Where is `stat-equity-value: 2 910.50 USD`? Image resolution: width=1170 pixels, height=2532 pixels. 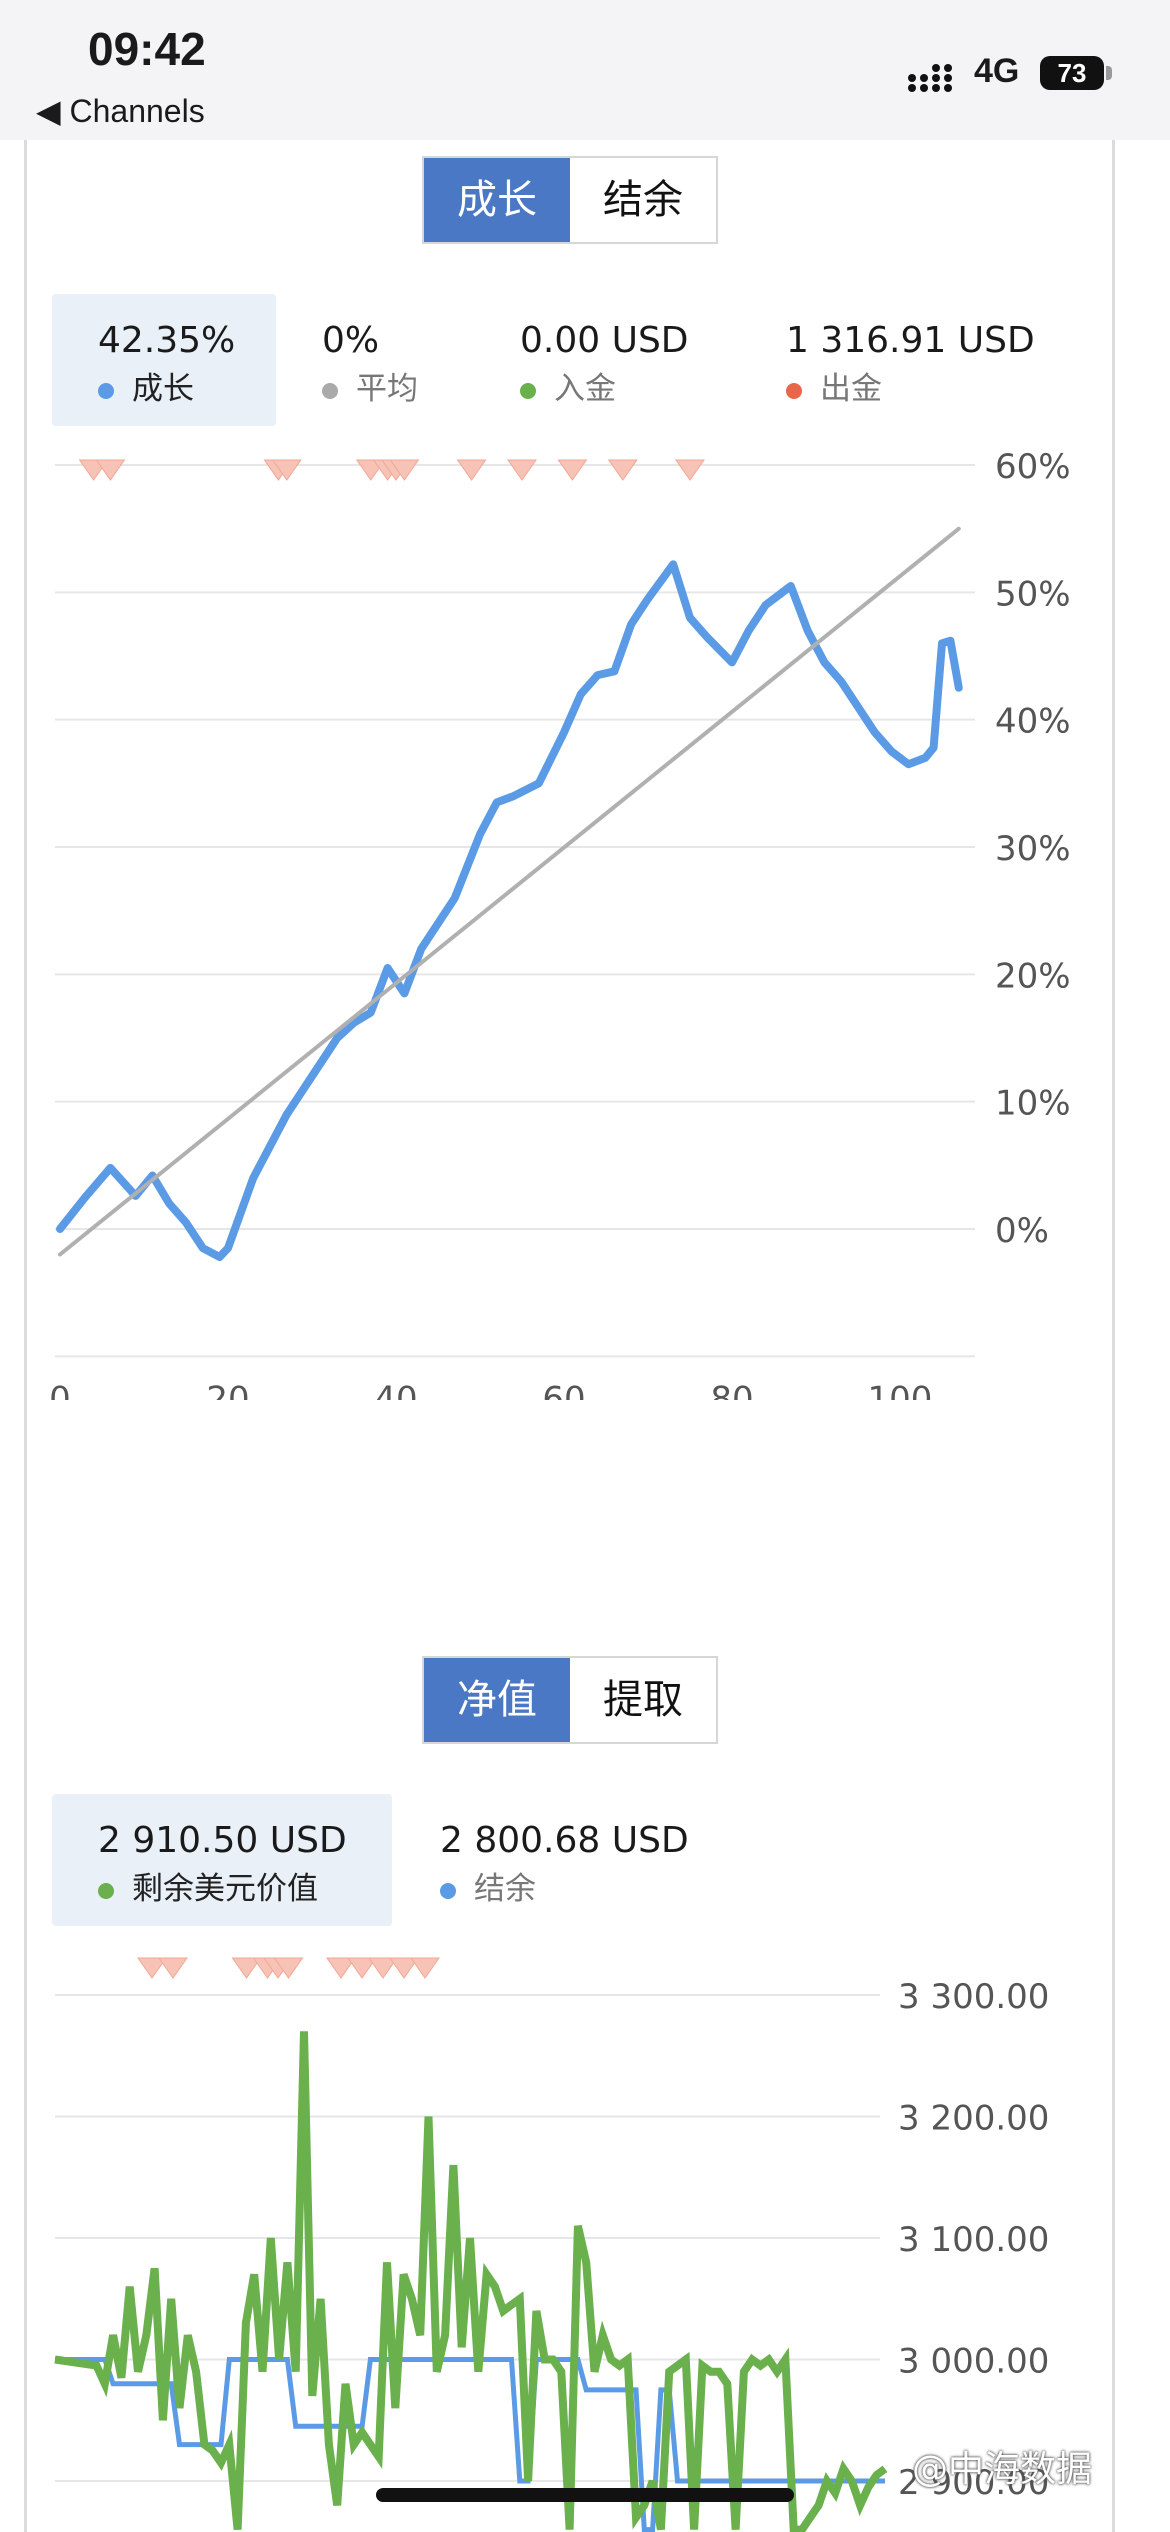
stat-equity-value: 2 910.50 USD is located at coordinates (222, 1840).